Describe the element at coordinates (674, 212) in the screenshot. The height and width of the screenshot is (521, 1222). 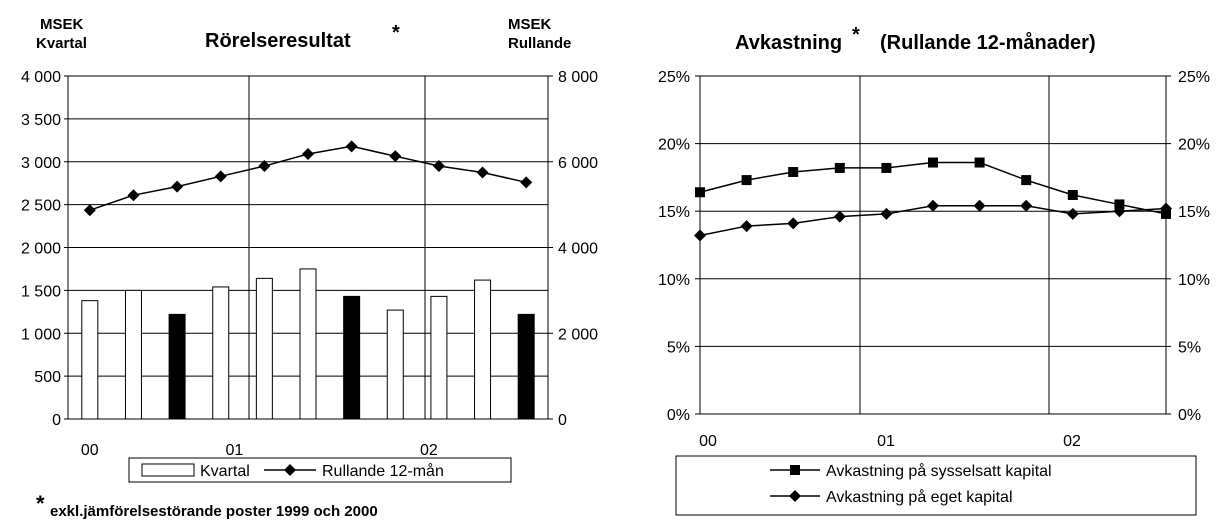
I see `right-chart-left-tick-label: 15%` at that location.